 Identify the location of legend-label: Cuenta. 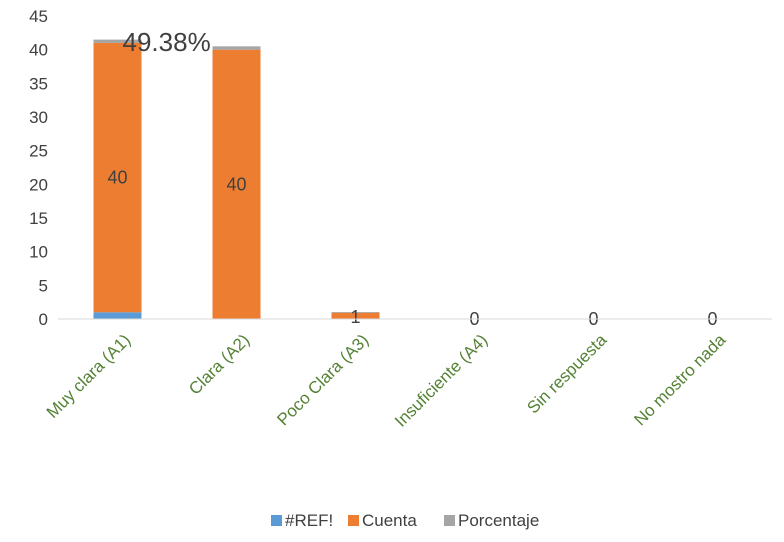
(389, 520).